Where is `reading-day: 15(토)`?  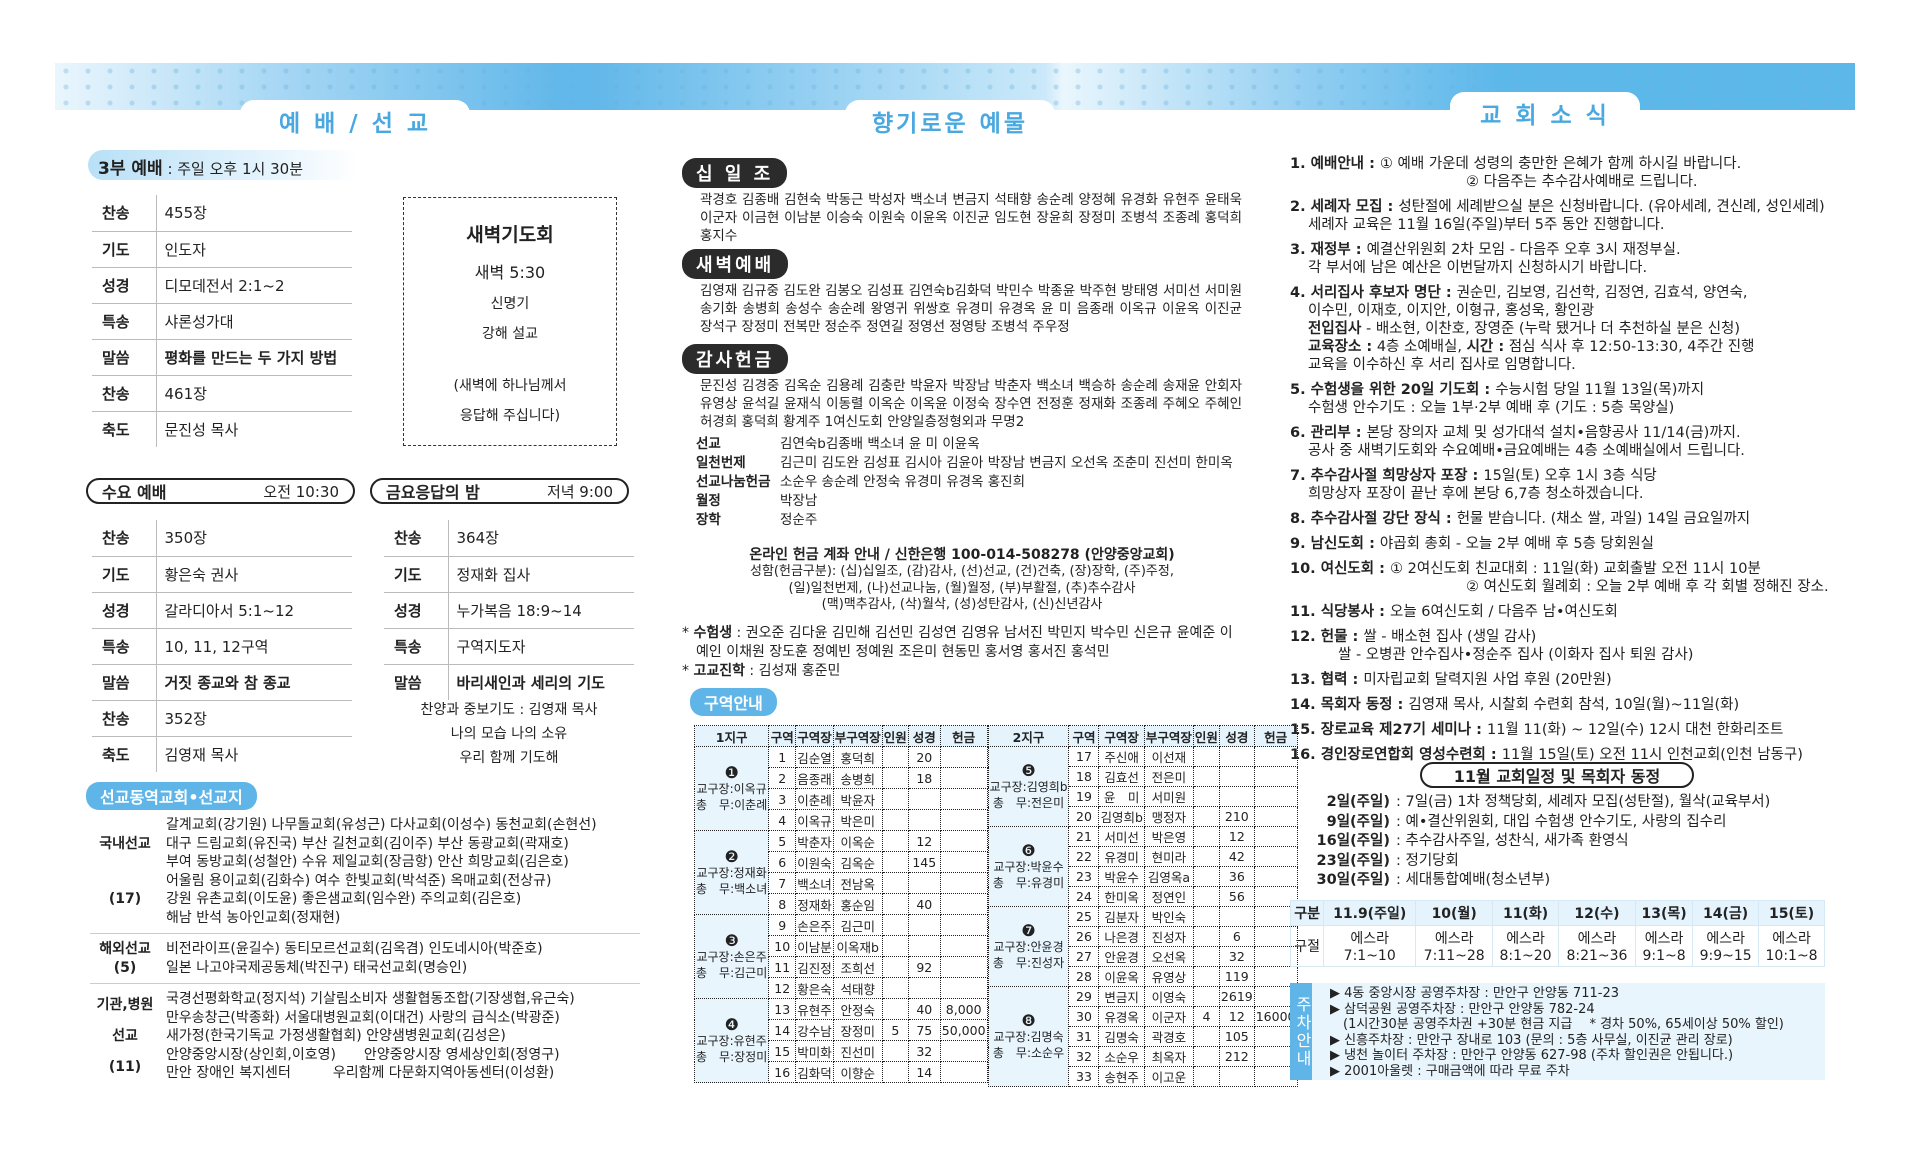
reading-day: 15(토) is located at coordinates (1791, 913).